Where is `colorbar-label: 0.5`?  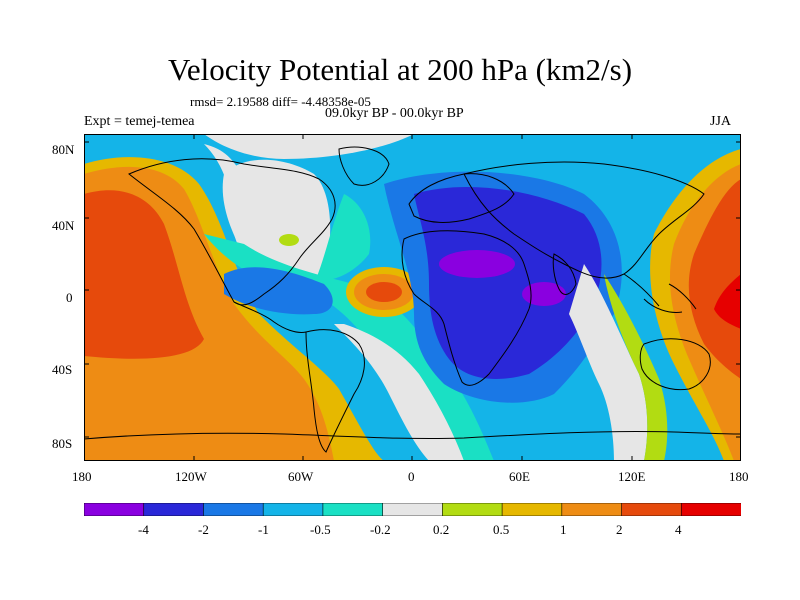 colorbar-label: 0.5 is located at coordinates (501, 529).